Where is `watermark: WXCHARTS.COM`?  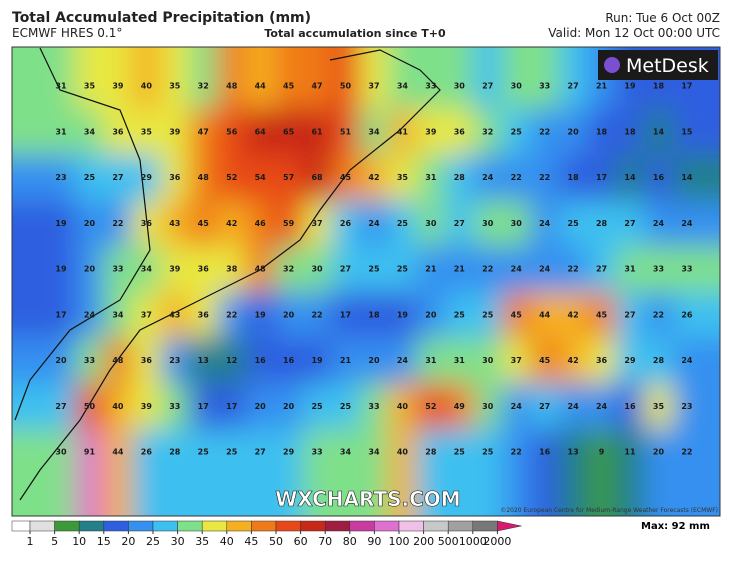
watermark: WXCHARTS.COM is located at coordinates (367, 499).